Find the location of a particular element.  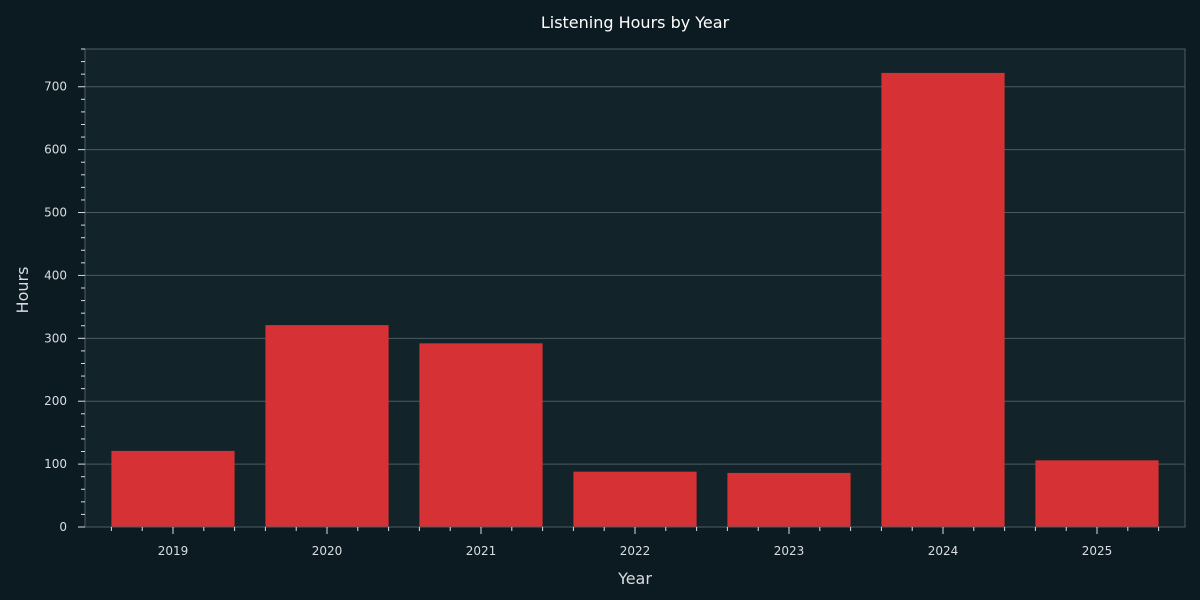

y-axis-label: Hours is located at coordinates (22, 290).